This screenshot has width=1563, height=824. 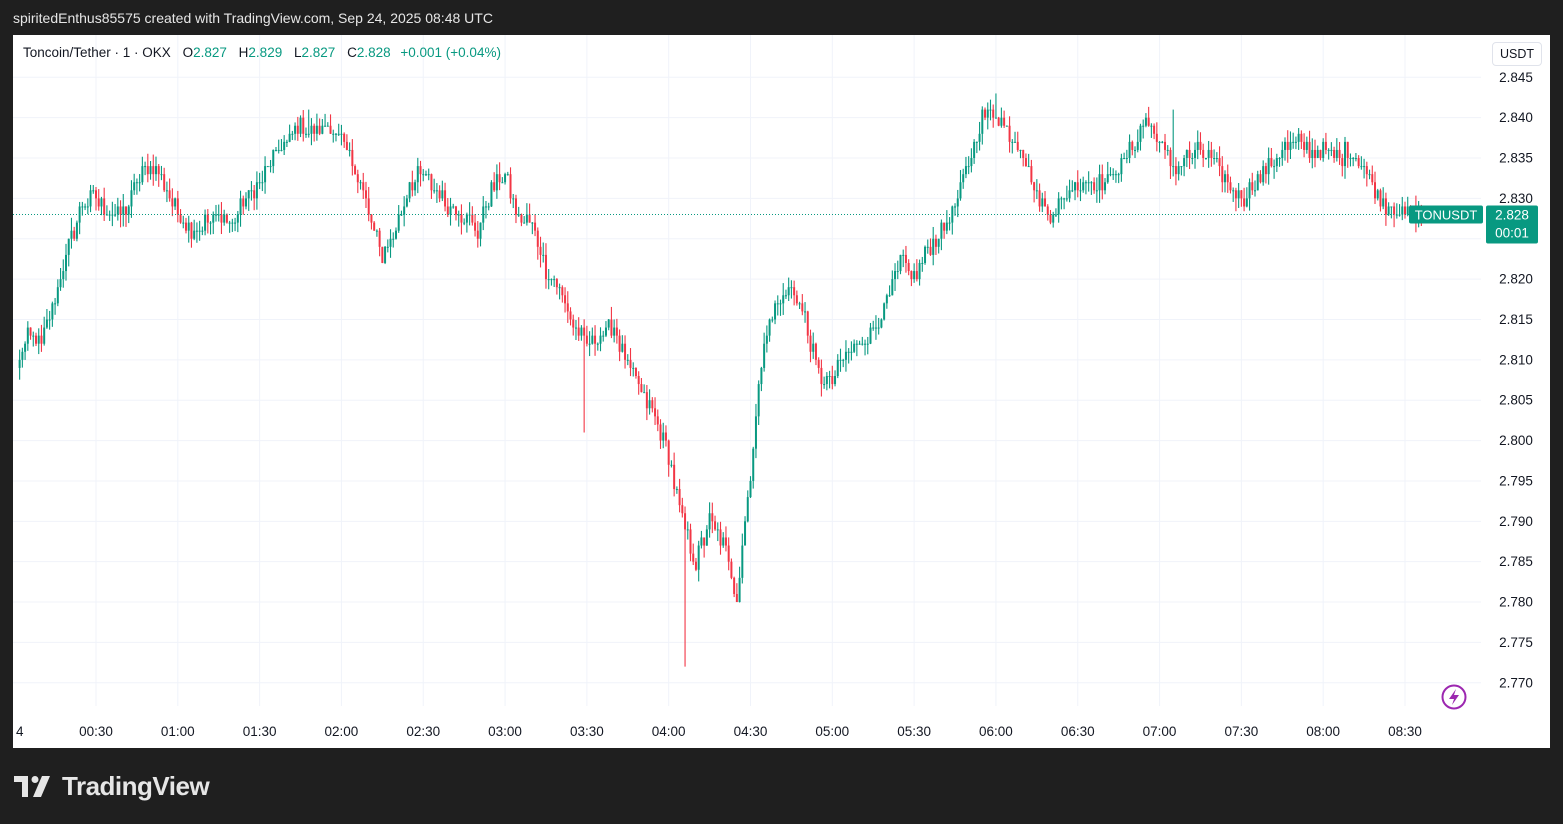 I want to click on currency-button: USDT, so click(x=1516, y=54).